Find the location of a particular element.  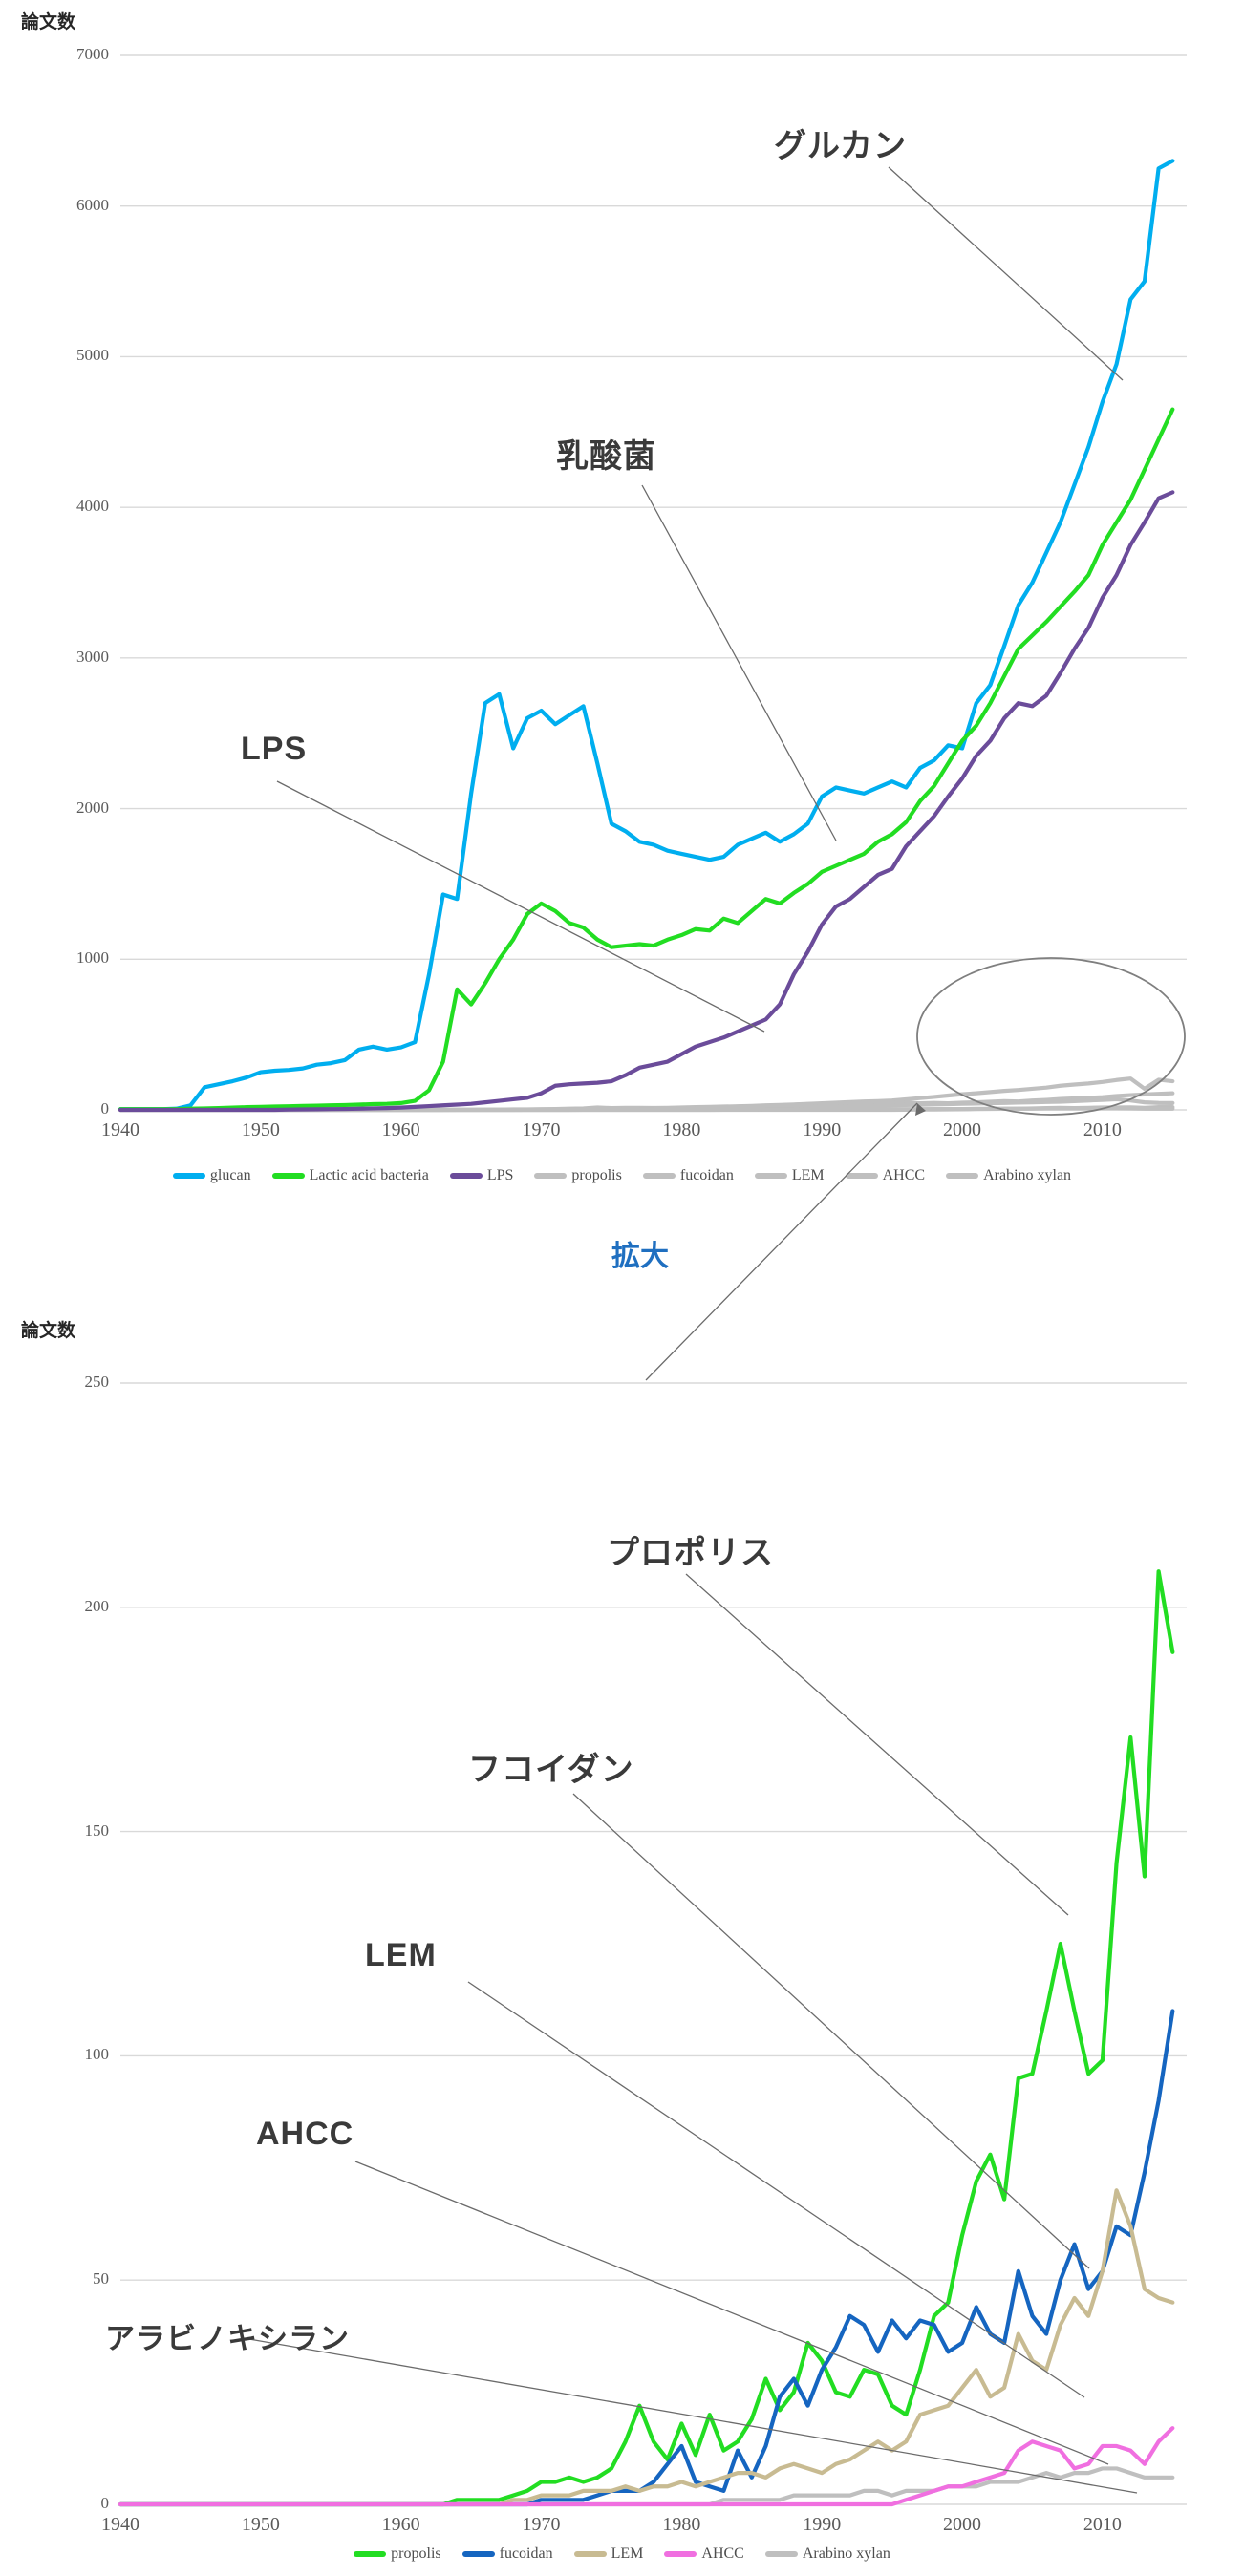

y-axis-tick-label: 150 is located at coordinates (97, 1830).